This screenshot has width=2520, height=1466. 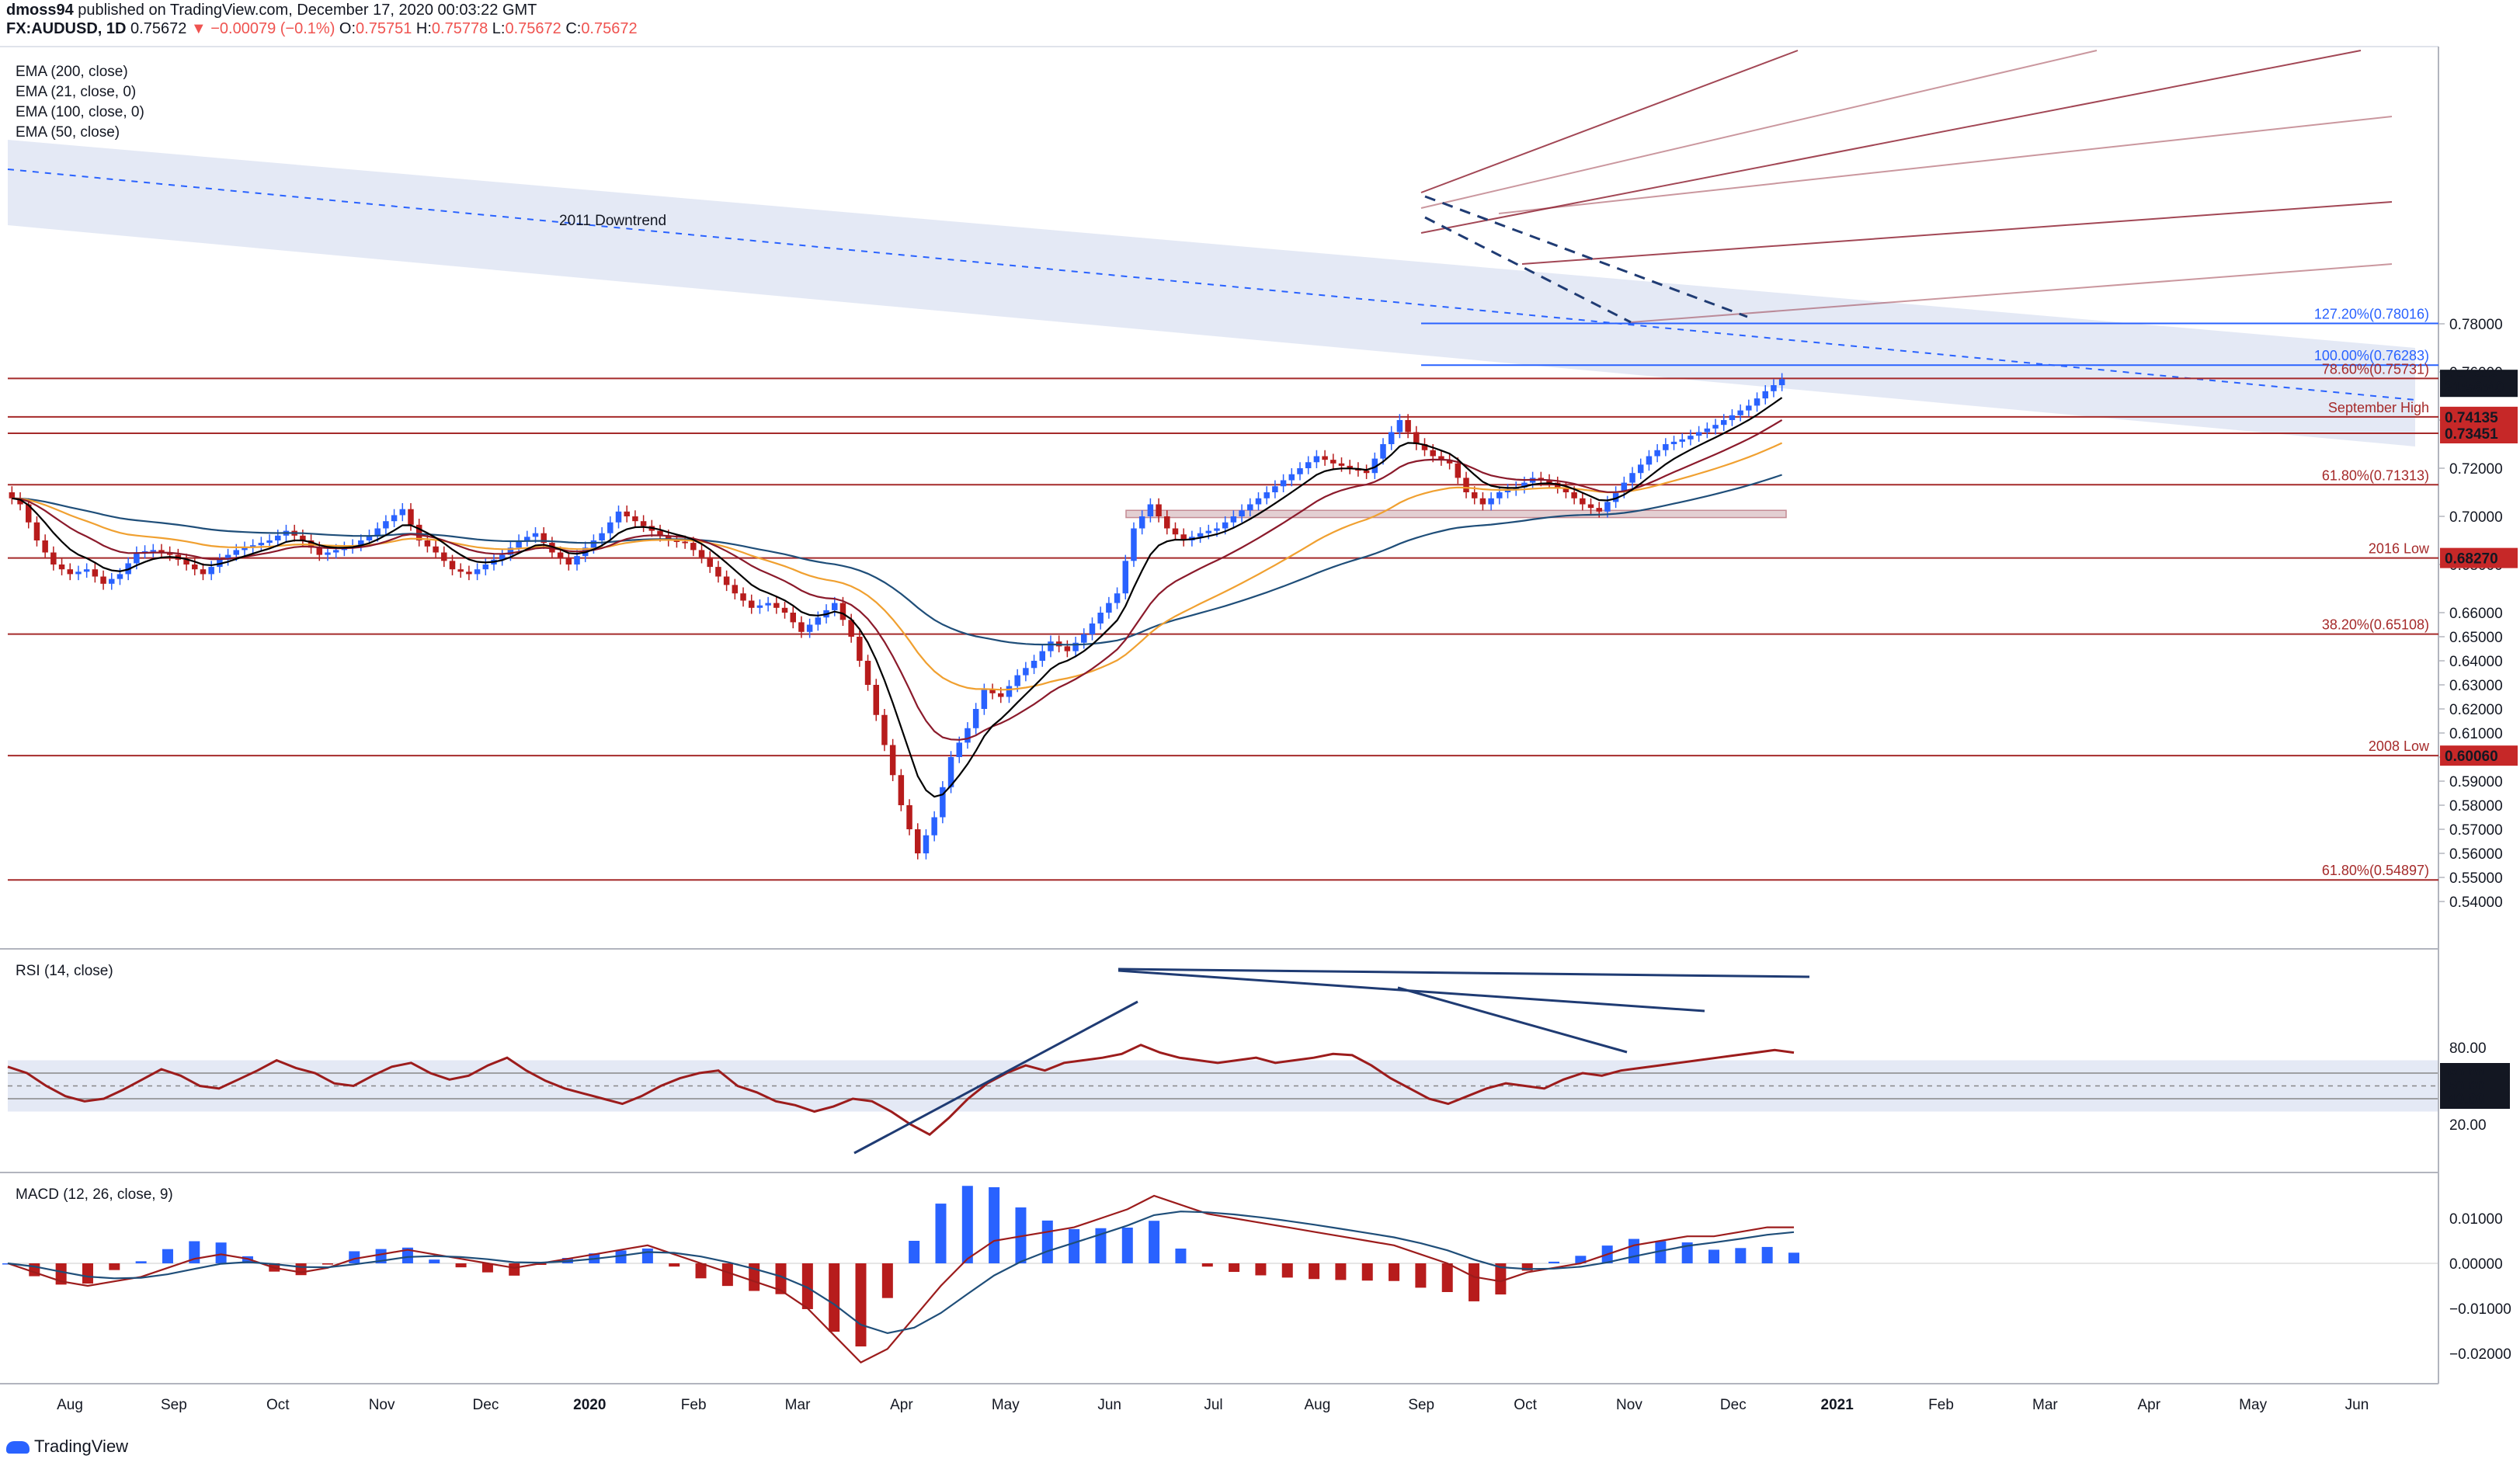 What do you see at coordinates (68, 132) in the screenshot?
I see `ema-legend-item: EMA (50, close)` at bounding box center [68, 132].